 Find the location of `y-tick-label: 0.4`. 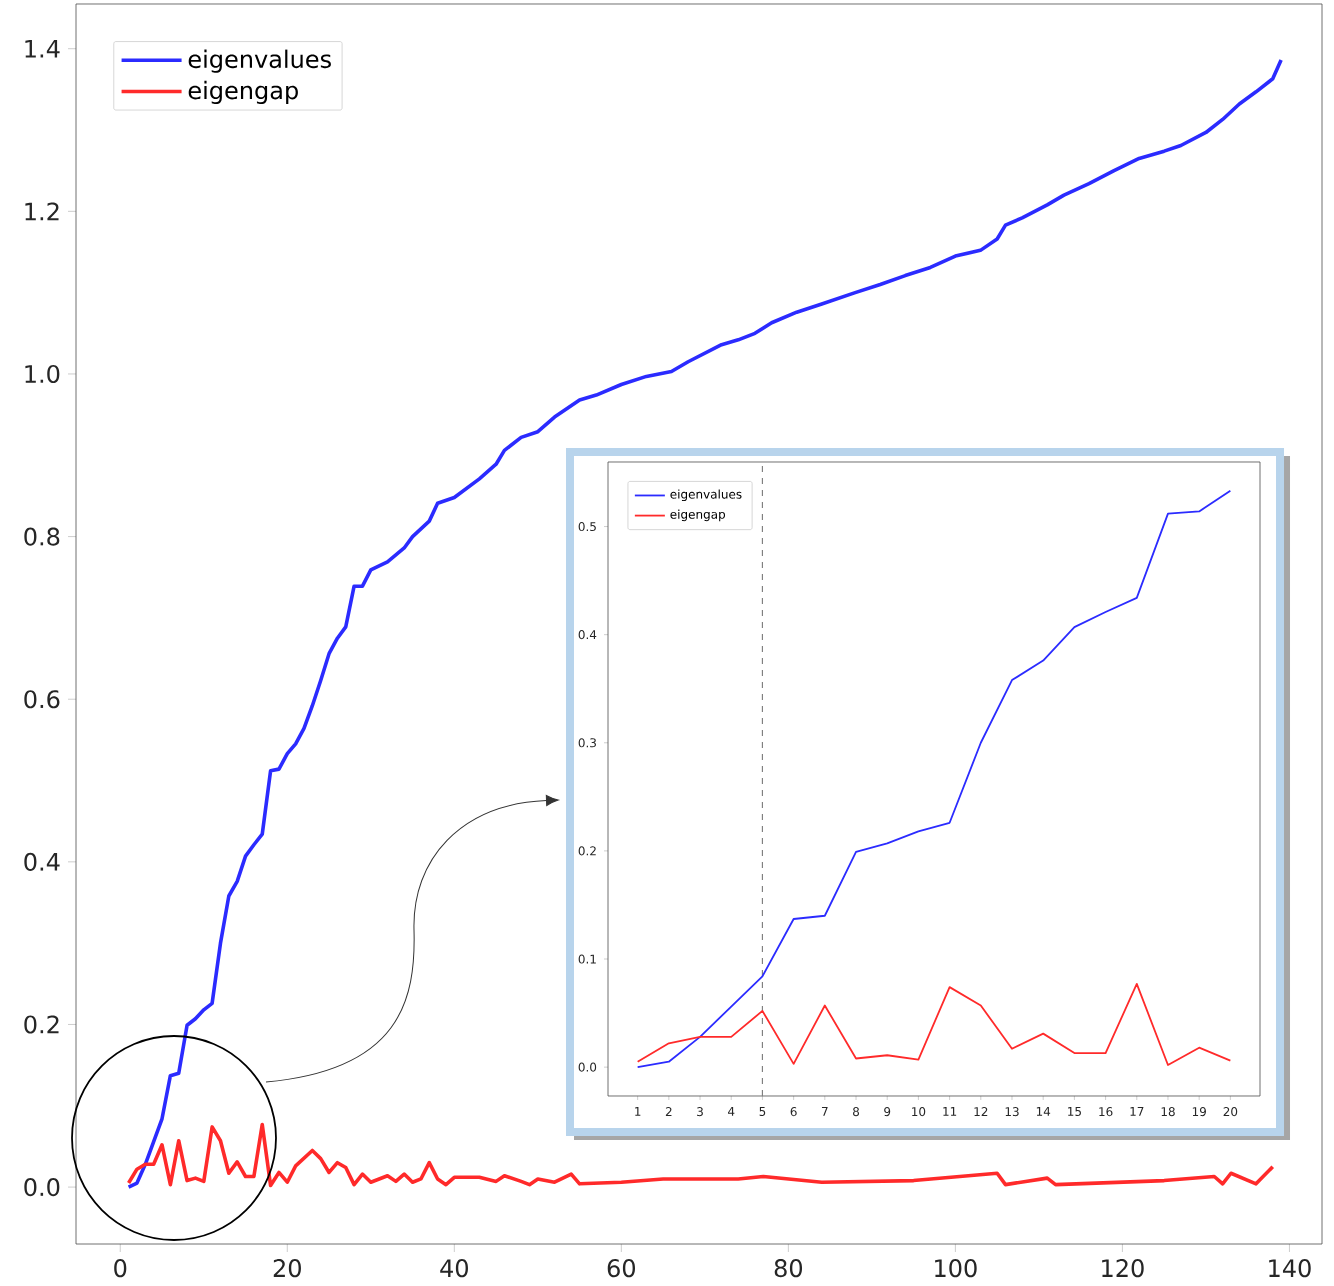

y-tick-label: 0.4 is located at coordinates (42, 861).